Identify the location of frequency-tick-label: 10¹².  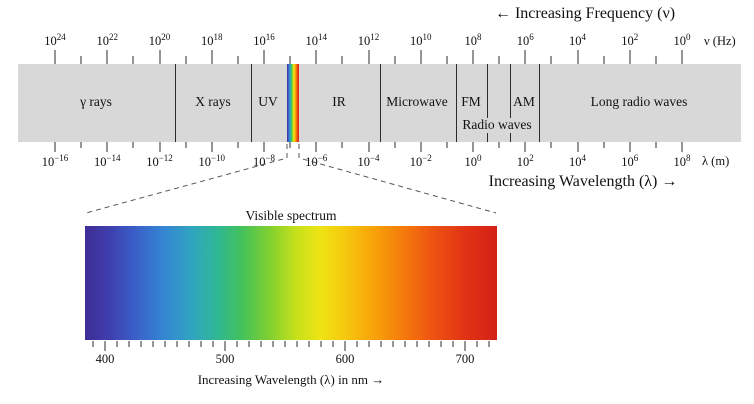
(368, 40).